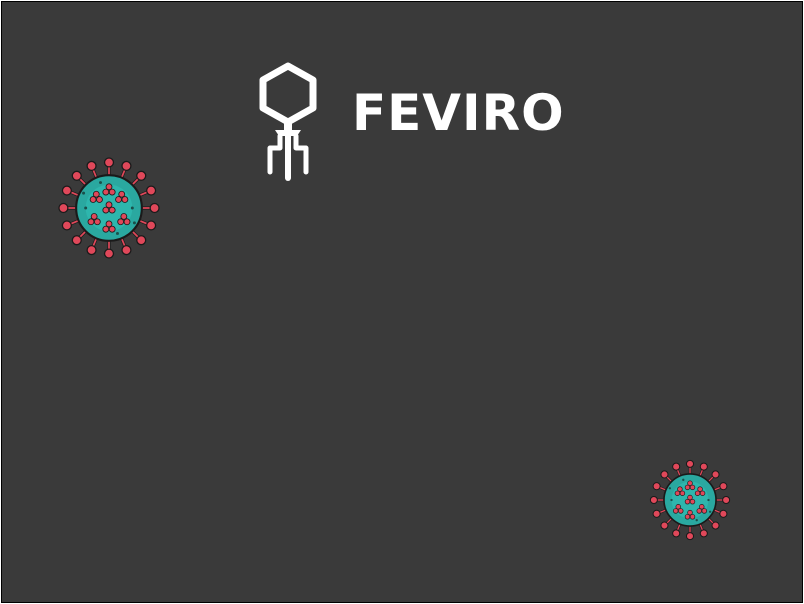 The width and height of the screenshot is (804, 604). Describe the element at coordinates (288, 121) in the screenshot. I see `bacteriophage-icon` at that location.